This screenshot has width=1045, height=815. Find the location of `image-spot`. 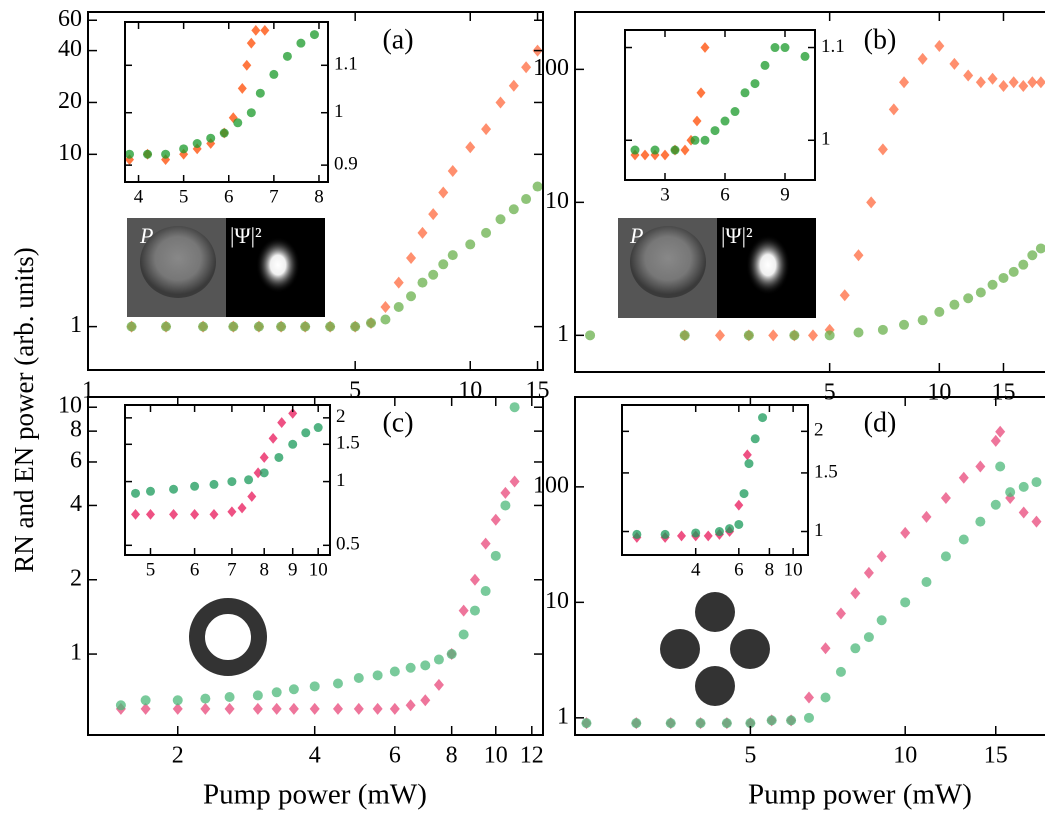

image-spot is located at coordinates (278, 265).